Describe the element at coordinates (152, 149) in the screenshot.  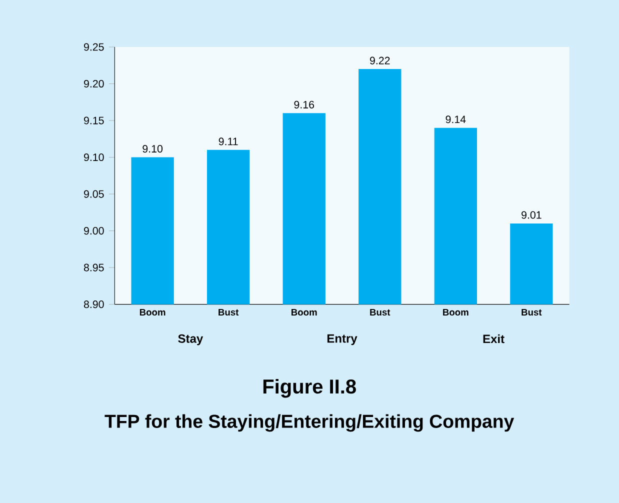
I see `data-label: 9.10` at that location.